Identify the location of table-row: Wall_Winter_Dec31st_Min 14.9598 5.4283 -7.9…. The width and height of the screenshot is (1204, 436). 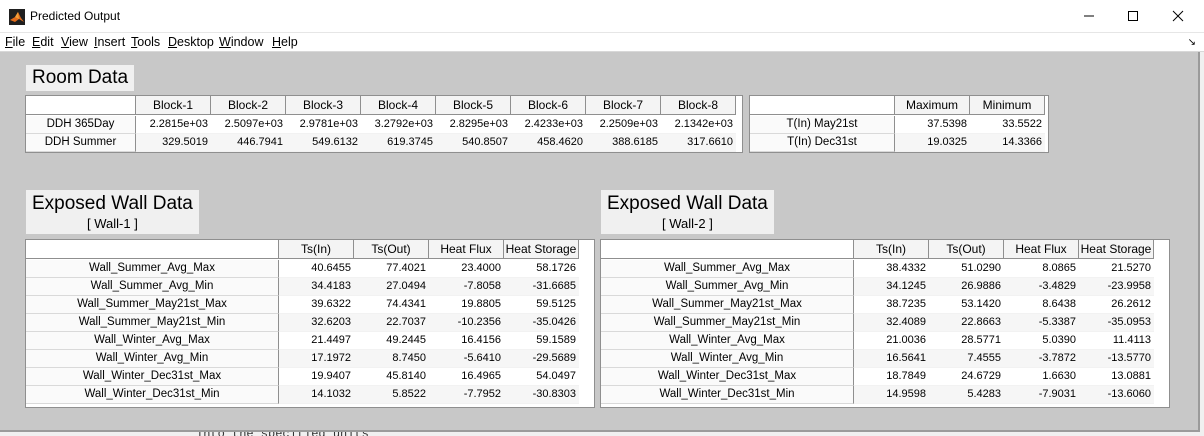
(877, 395).